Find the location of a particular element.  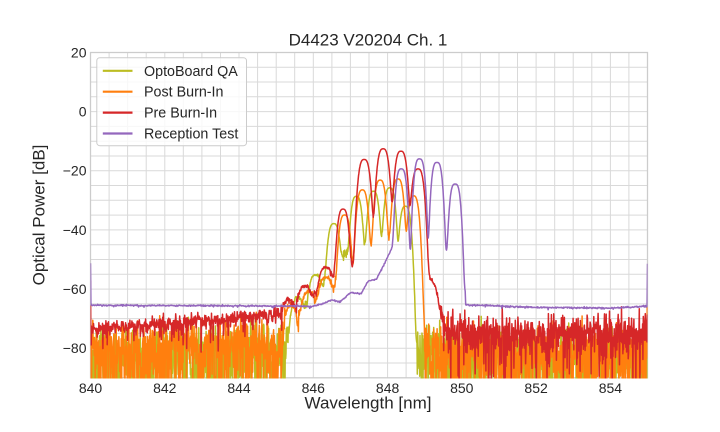

svg-text: Pre Burn-In is located at coordinates (180, 114).